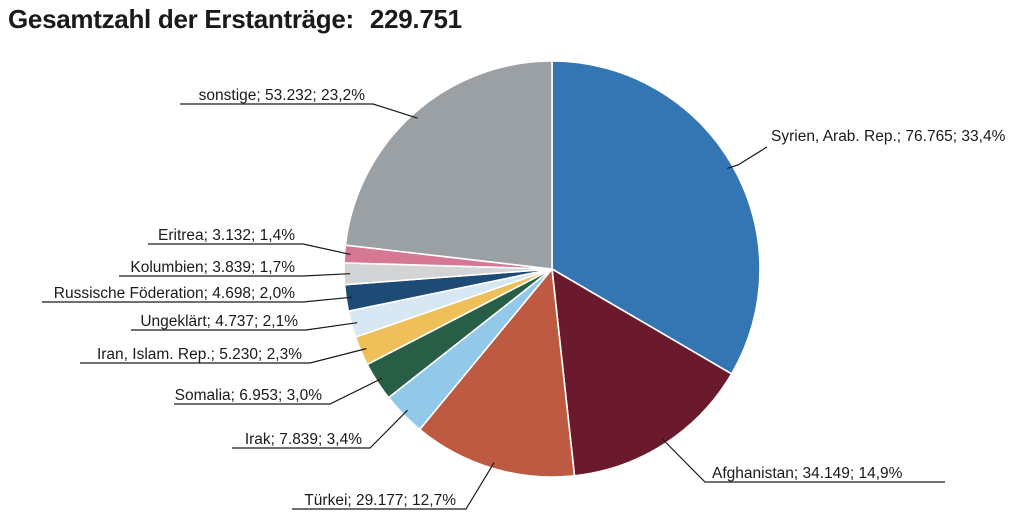 This screenshot has height=532, width=1024. I want to click on slice-label-afghanistan: Afghanistan; 34.149; 14,9%, so click(807, 473).